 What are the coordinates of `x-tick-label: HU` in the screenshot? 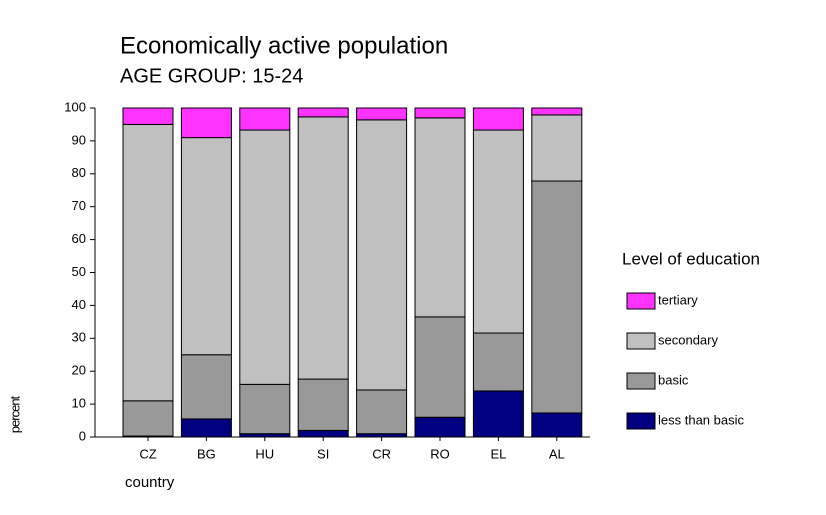 It's located at (264, 453).